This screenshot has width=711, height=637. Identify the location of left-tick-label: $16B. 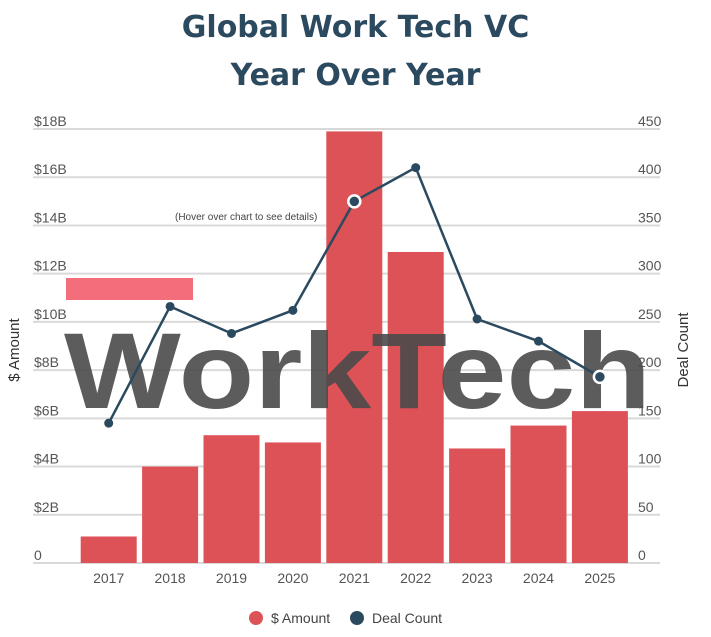
(50, 169).